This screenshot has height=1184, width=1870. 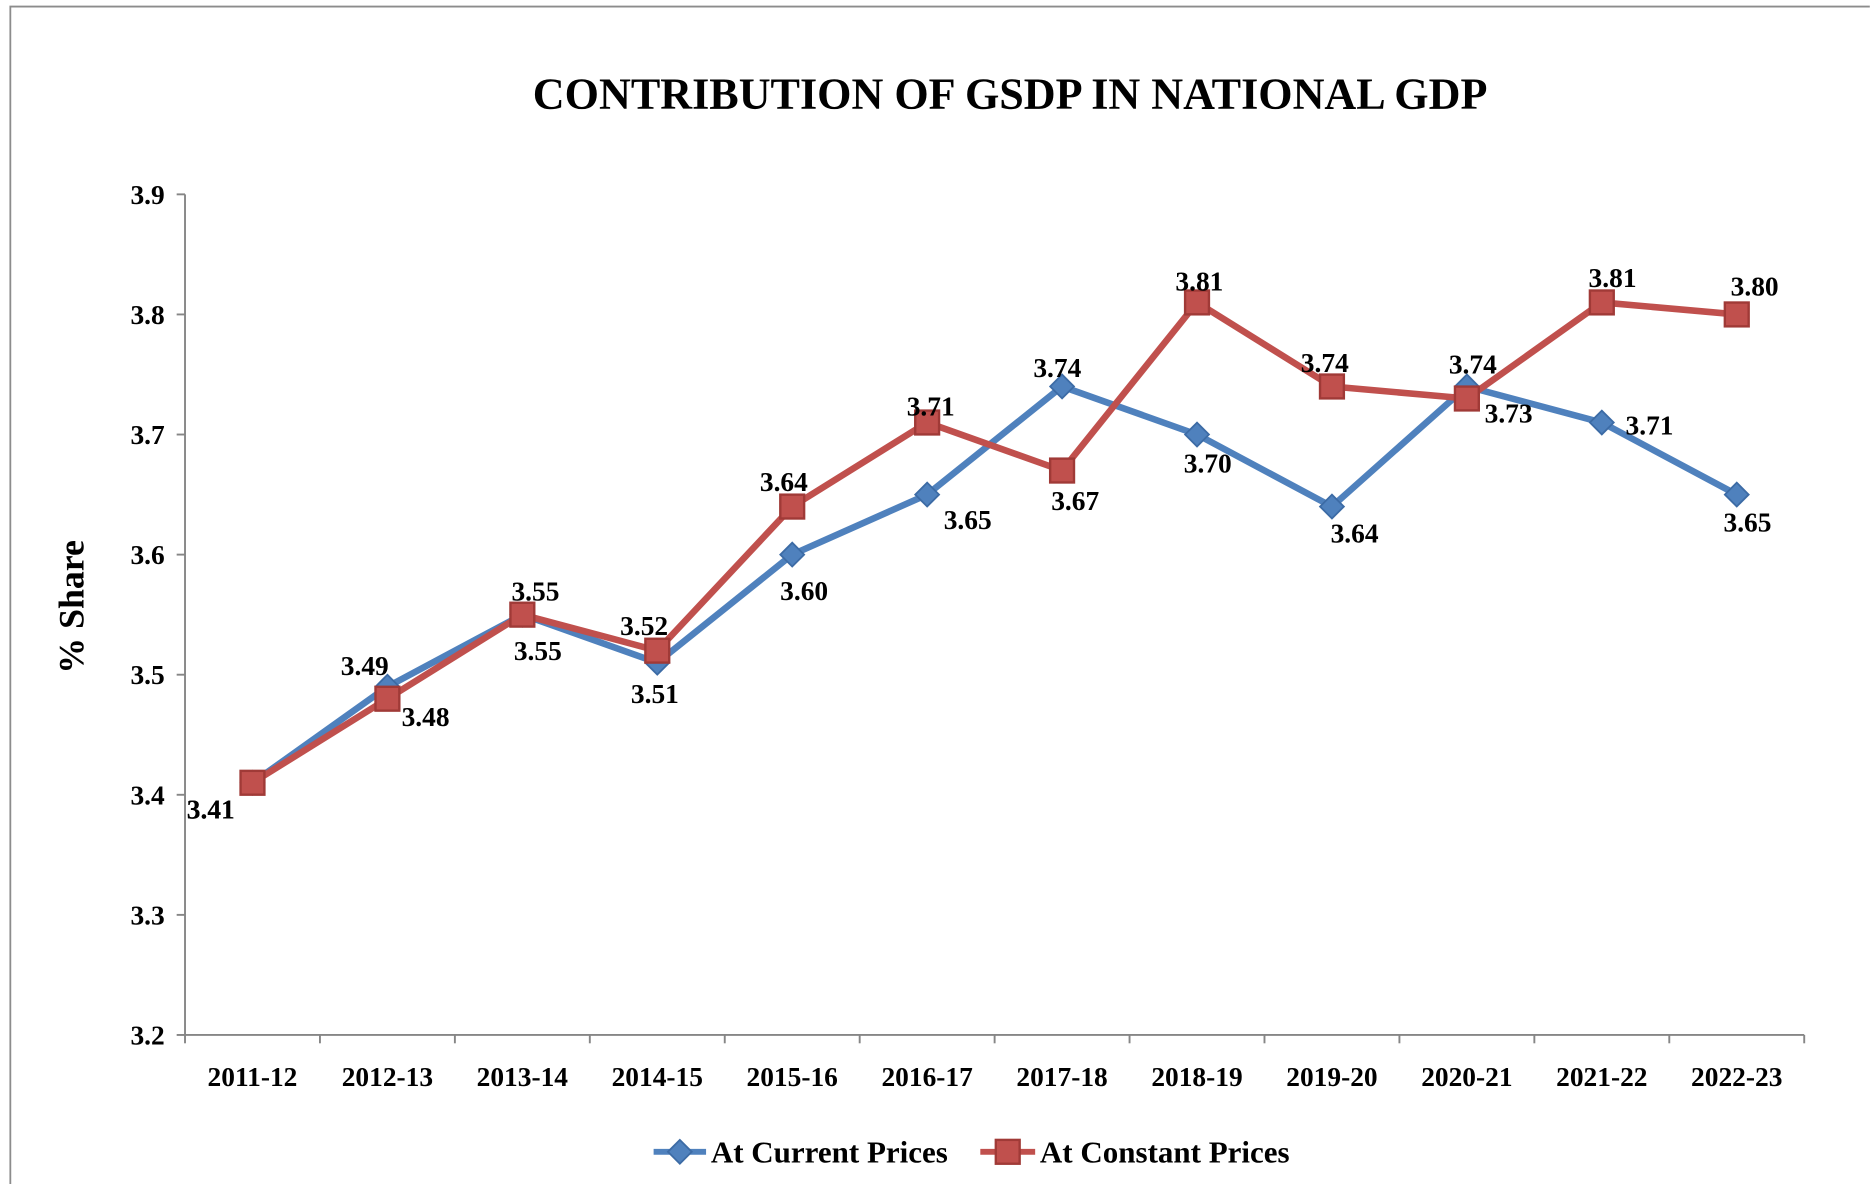 I want to click on x-tick-label: 2016-17, so click(x=927, y=1077).